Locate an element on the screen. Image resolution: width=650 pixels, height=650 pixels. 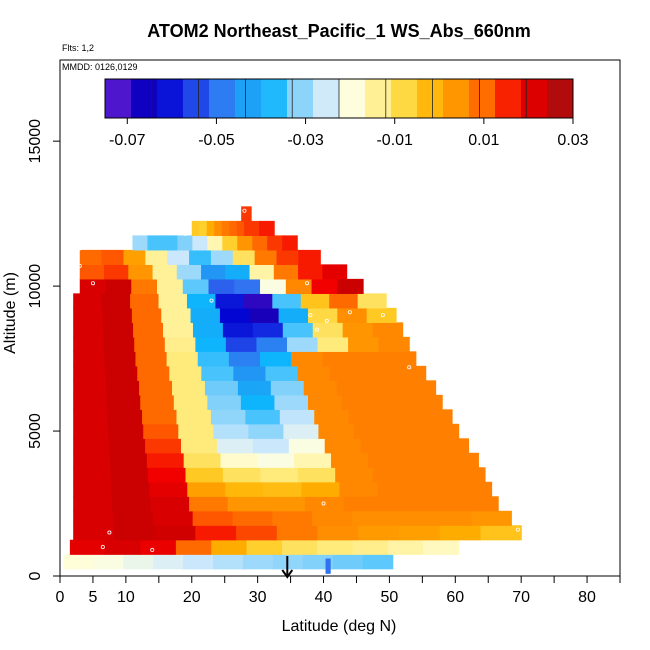
x-tick-label: 40 is located at coordinates (324, 597).